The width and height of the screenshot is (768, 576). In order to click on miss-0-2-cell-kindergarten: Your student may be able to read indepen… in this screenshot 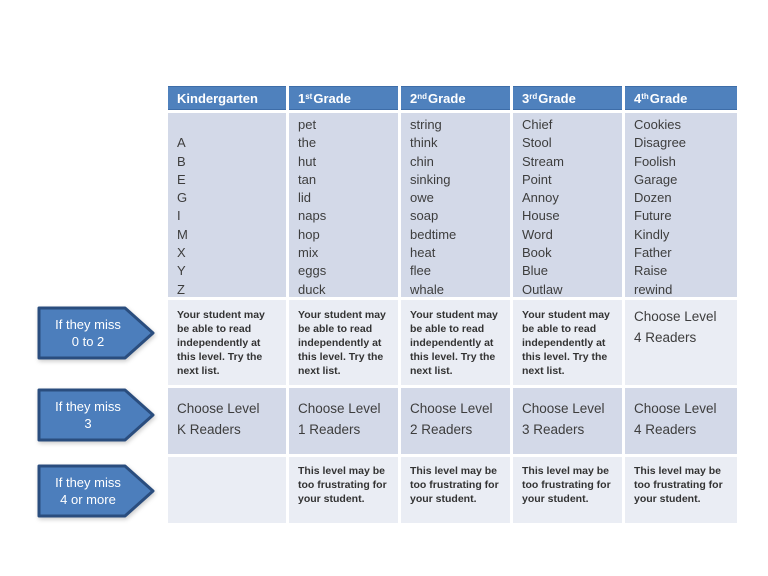, I will do `click(227, 342)`.